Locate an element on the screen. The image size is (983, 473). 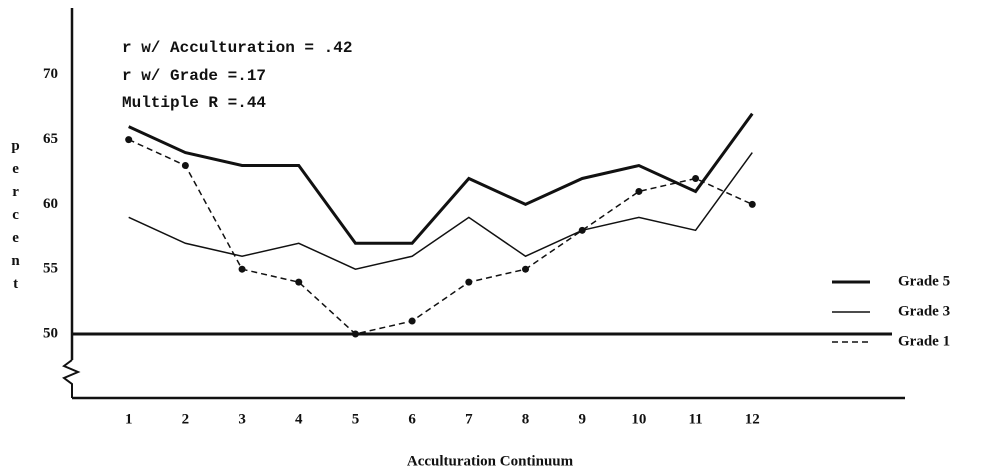
y-tick-label: 55 is located at coordinates (50, 269).